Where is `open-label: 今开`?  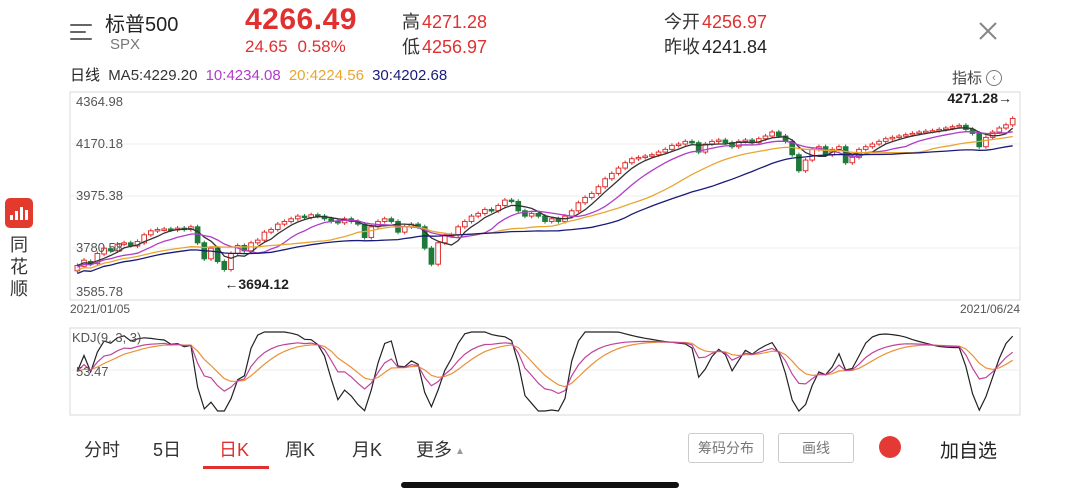
open-label: 今开 is located at coordinates (682, 22).